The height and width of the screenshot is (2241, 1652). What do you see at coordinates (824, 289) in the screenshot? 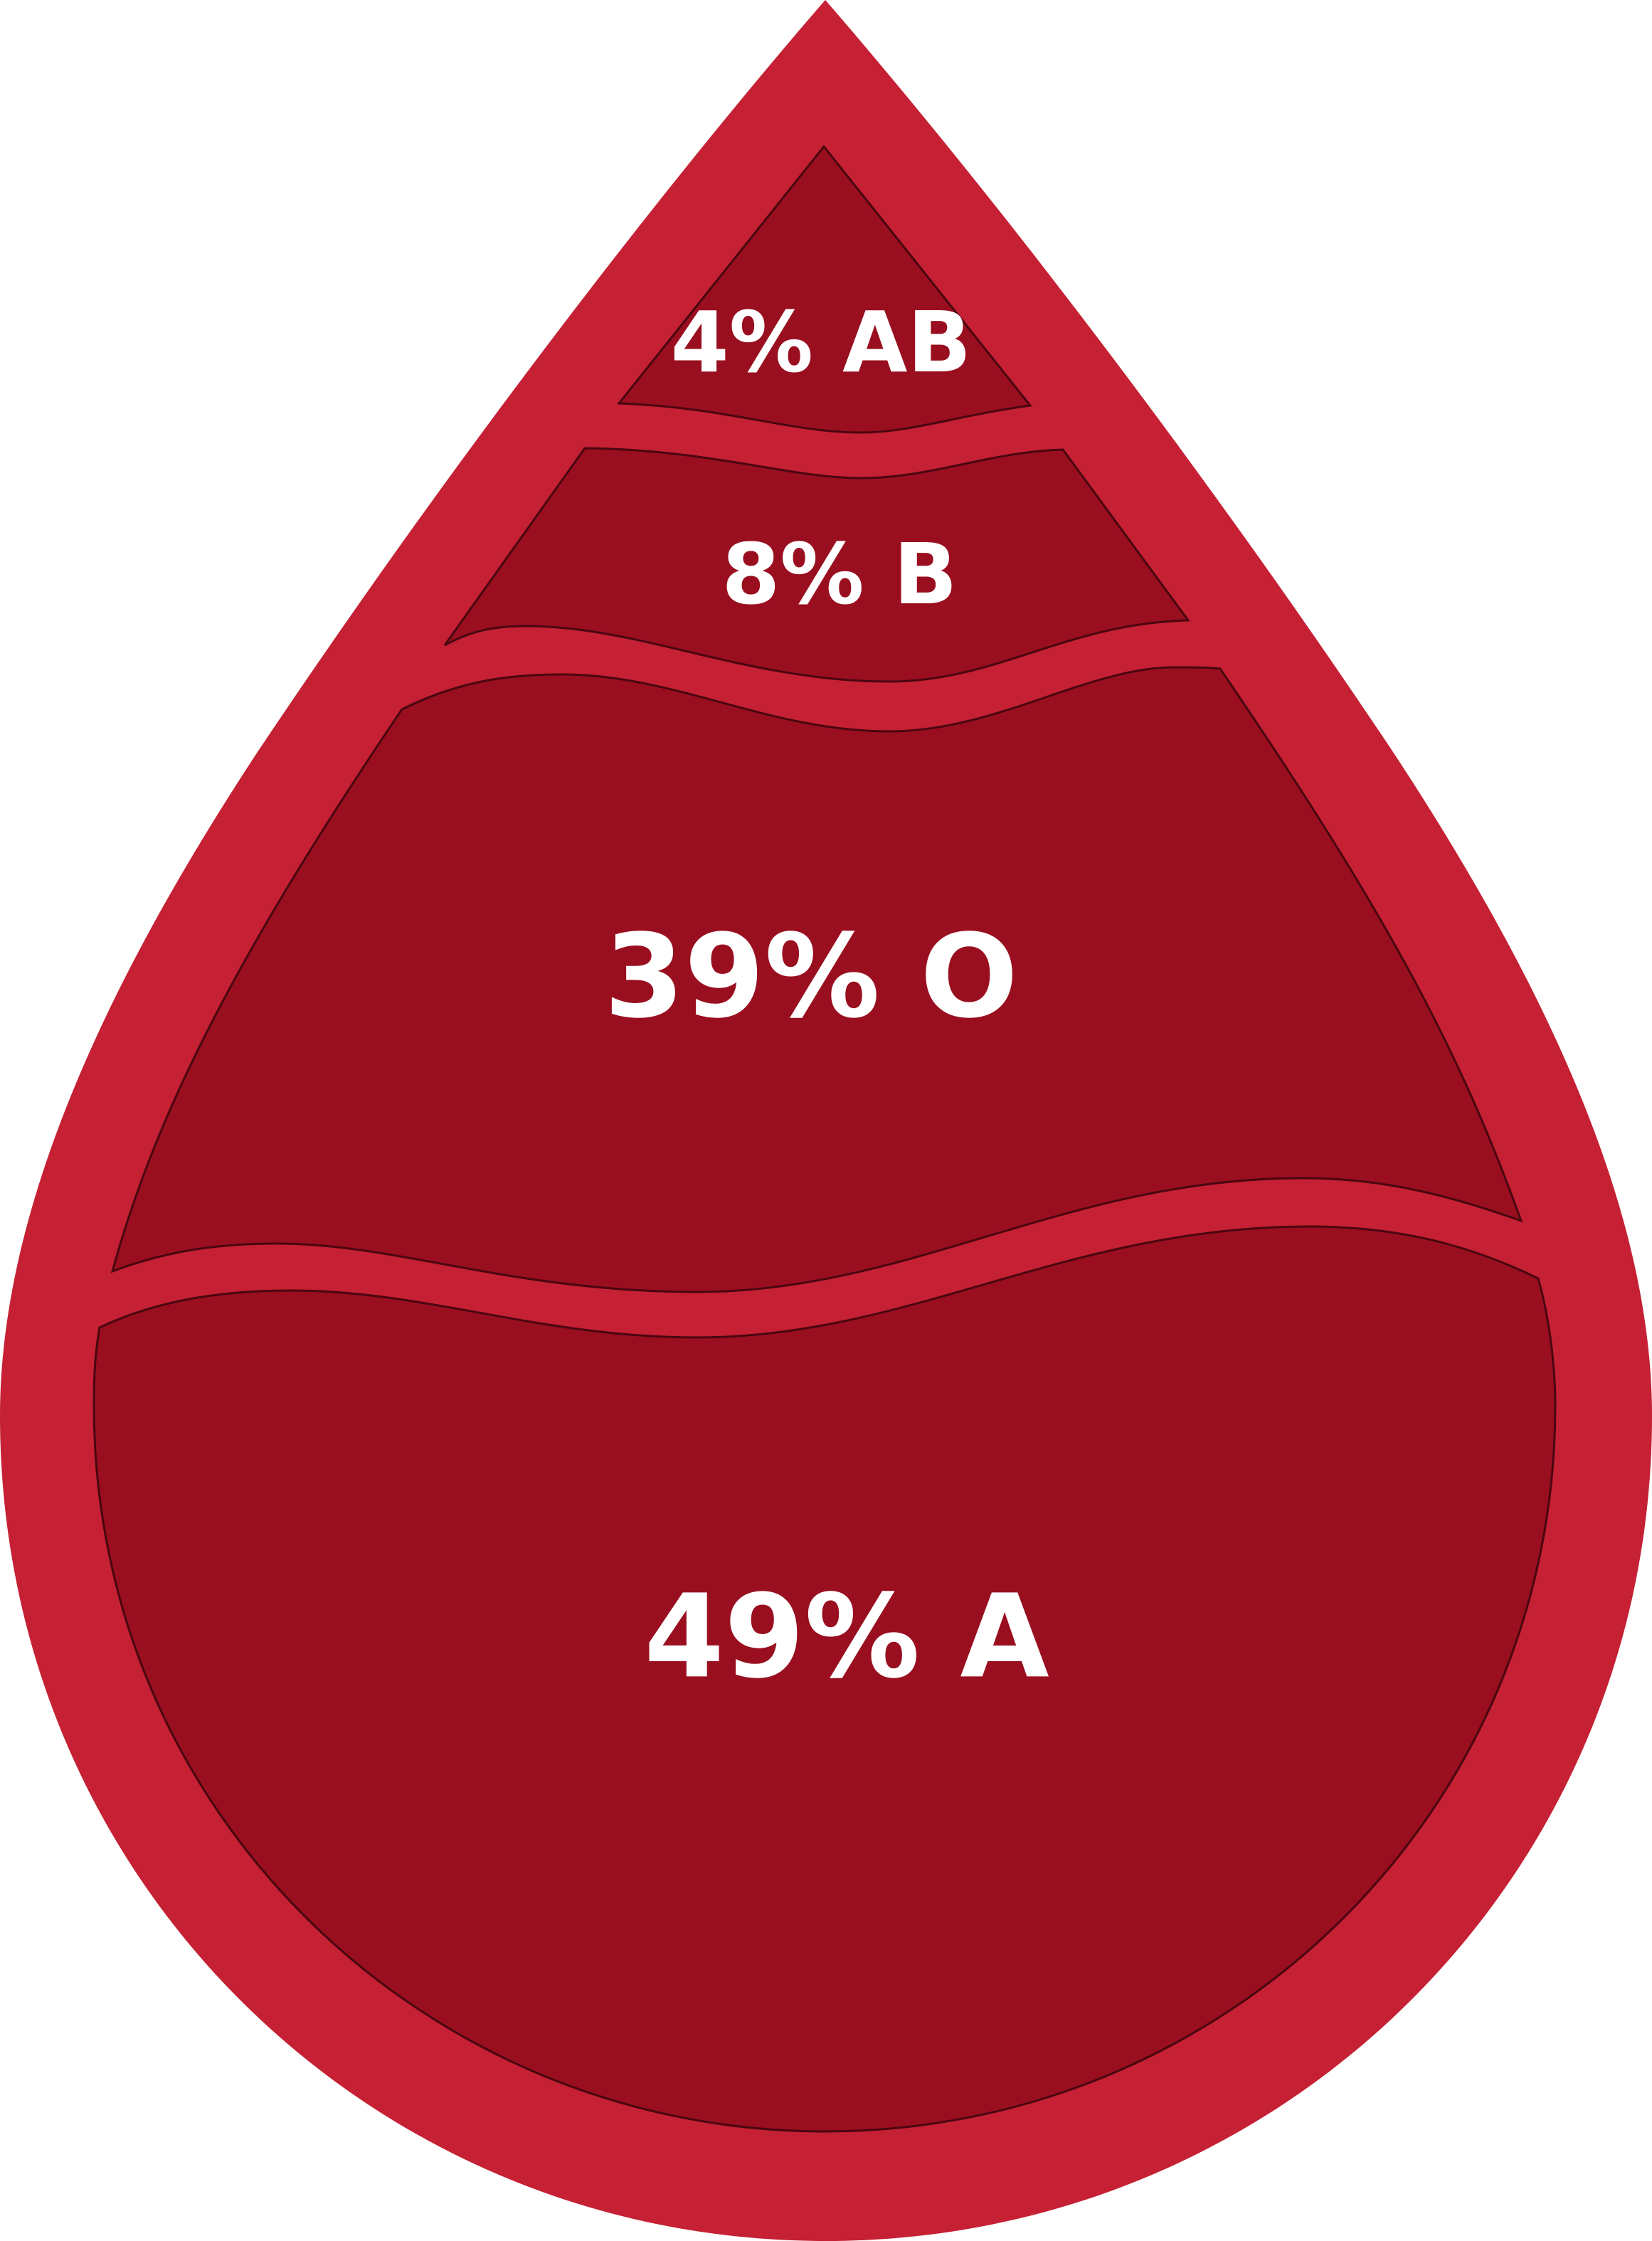
I see `segment-ab` at bounding box center [824, 289].